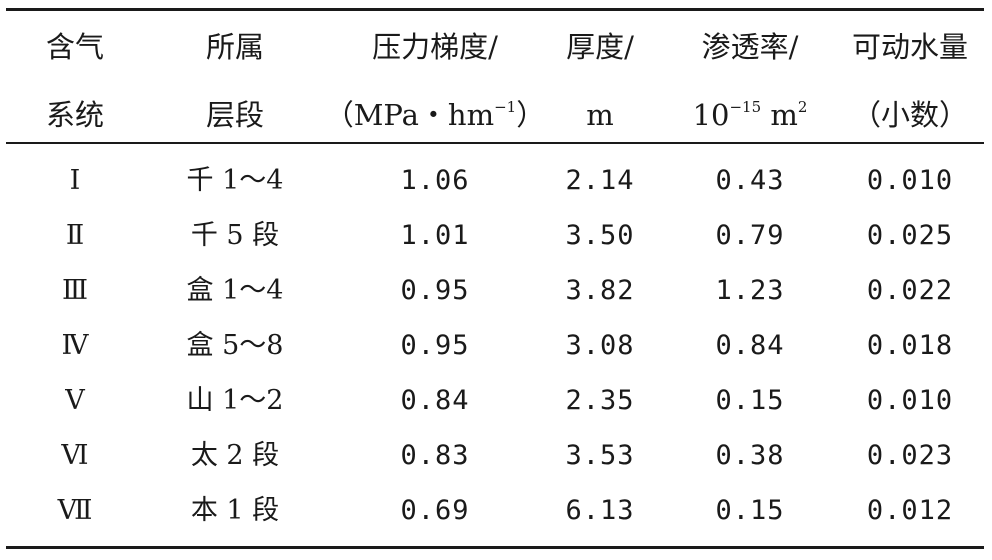 The width and height of the screenshot is (992, 560). I want to click on cell-system: Ⅱ, so click(75, 235).